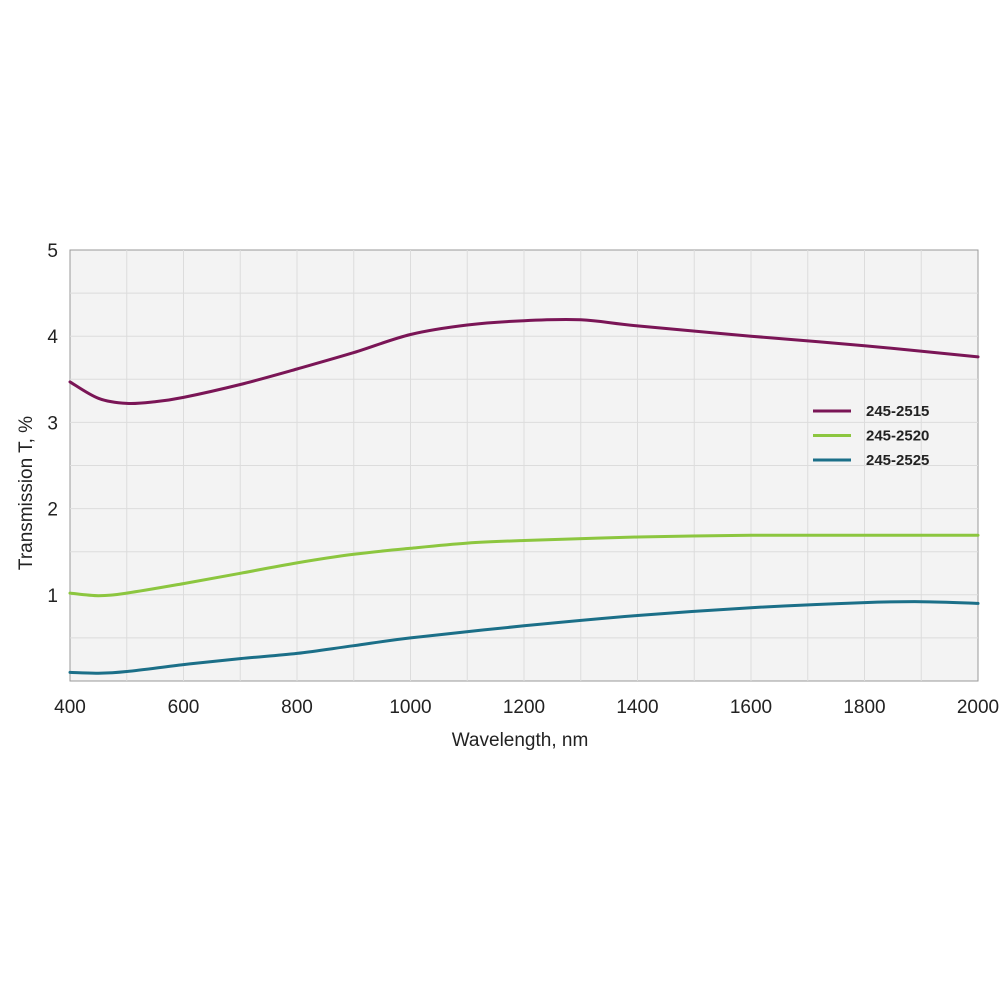 Image resolution: width=1000 pixels, height=1000 pixels. Describe the element at coordinates (864, 707) in the screenshot. I see `x-tick-label: 1800` at that location.